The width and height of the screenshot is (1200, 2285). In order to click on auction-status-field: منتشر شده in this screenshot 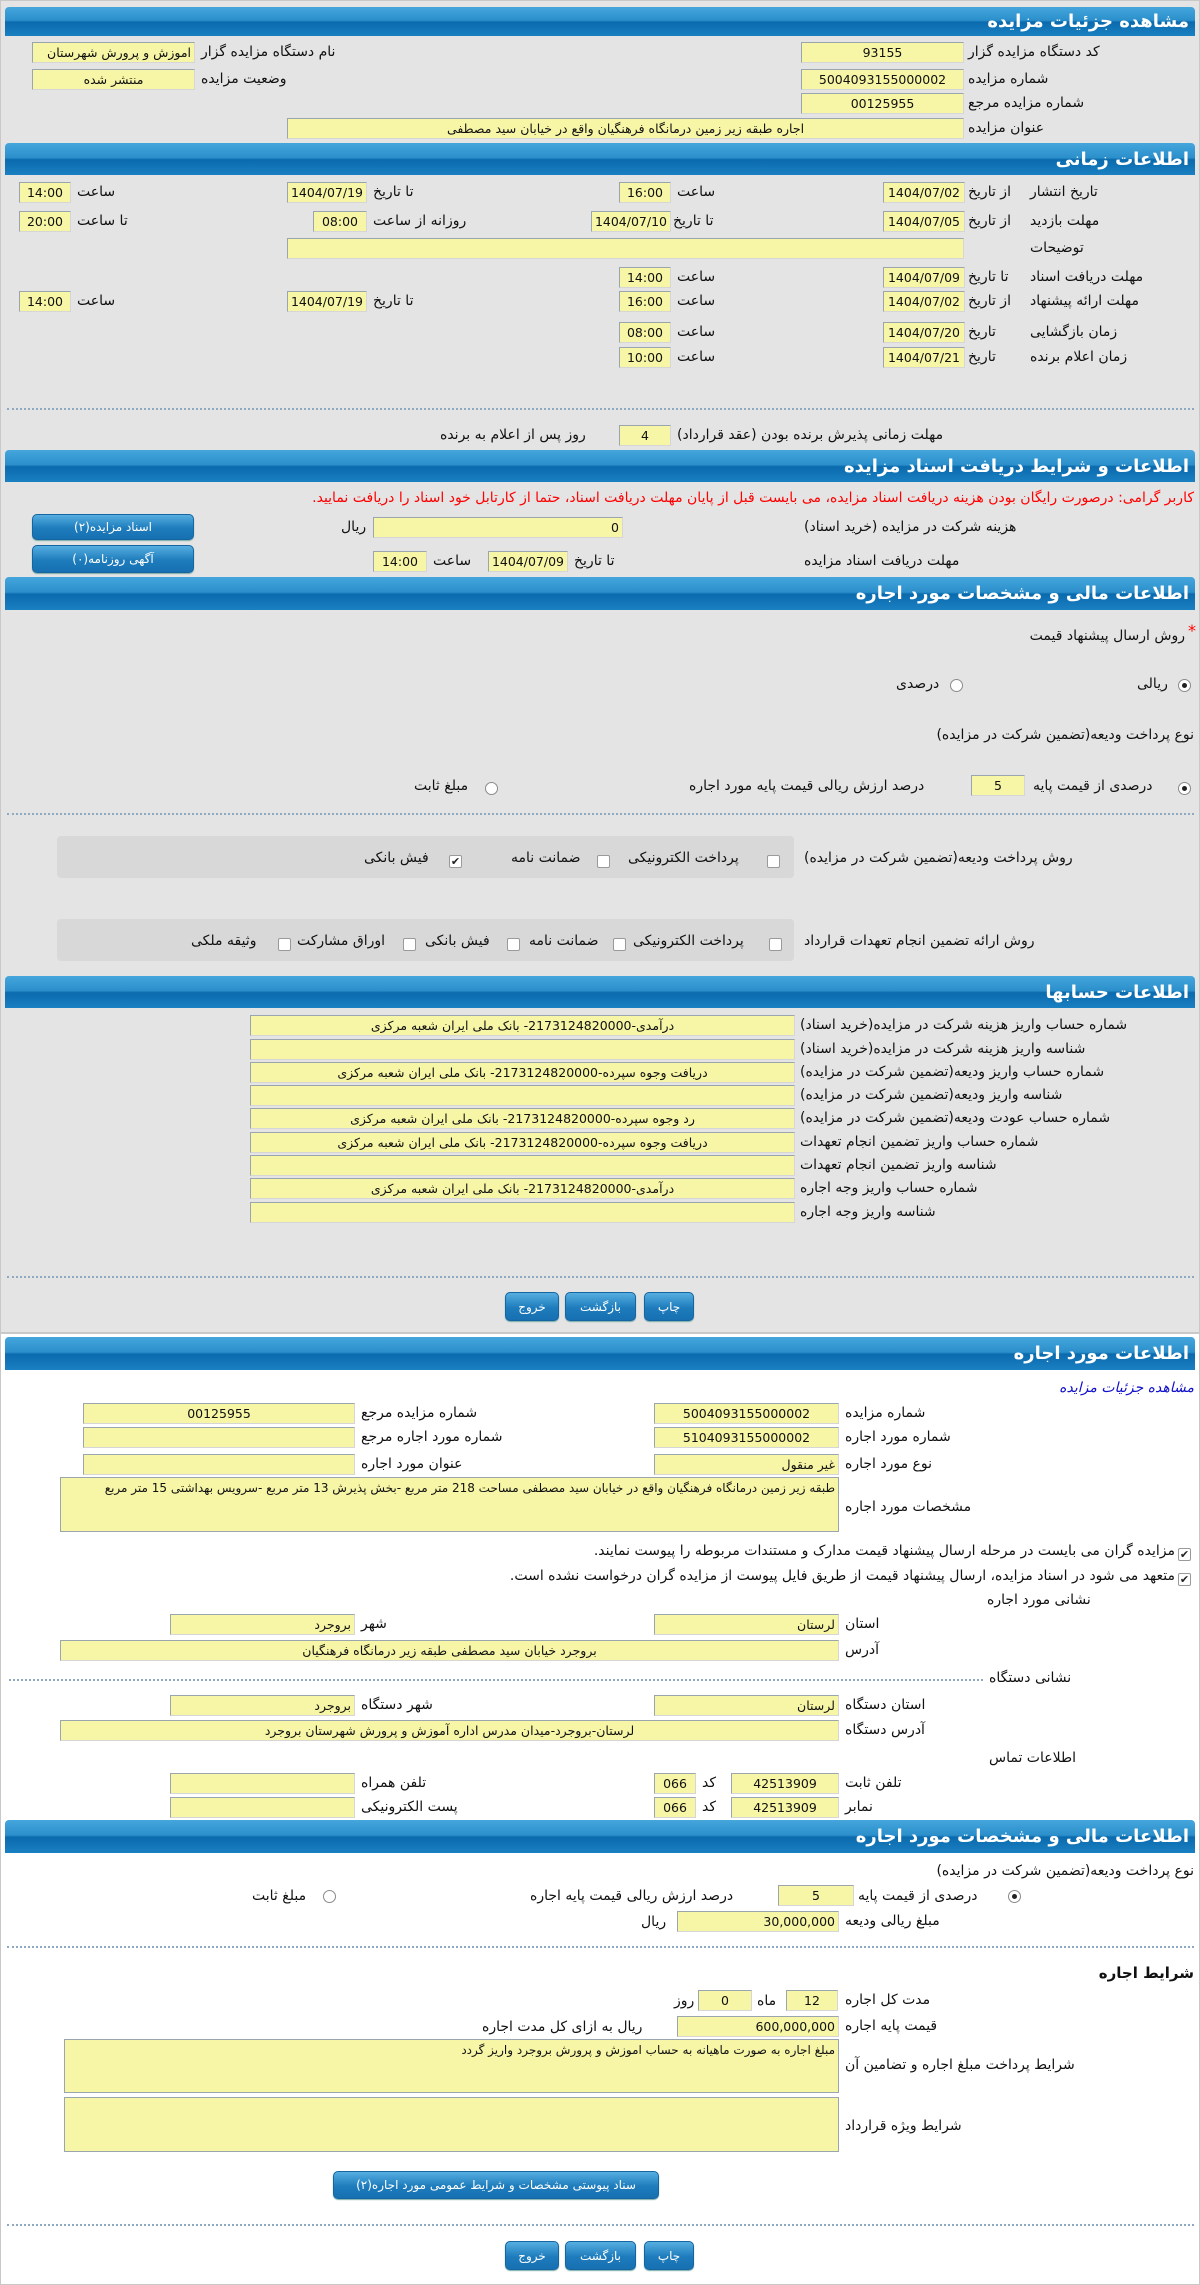, I will do `click(113, 79)`.